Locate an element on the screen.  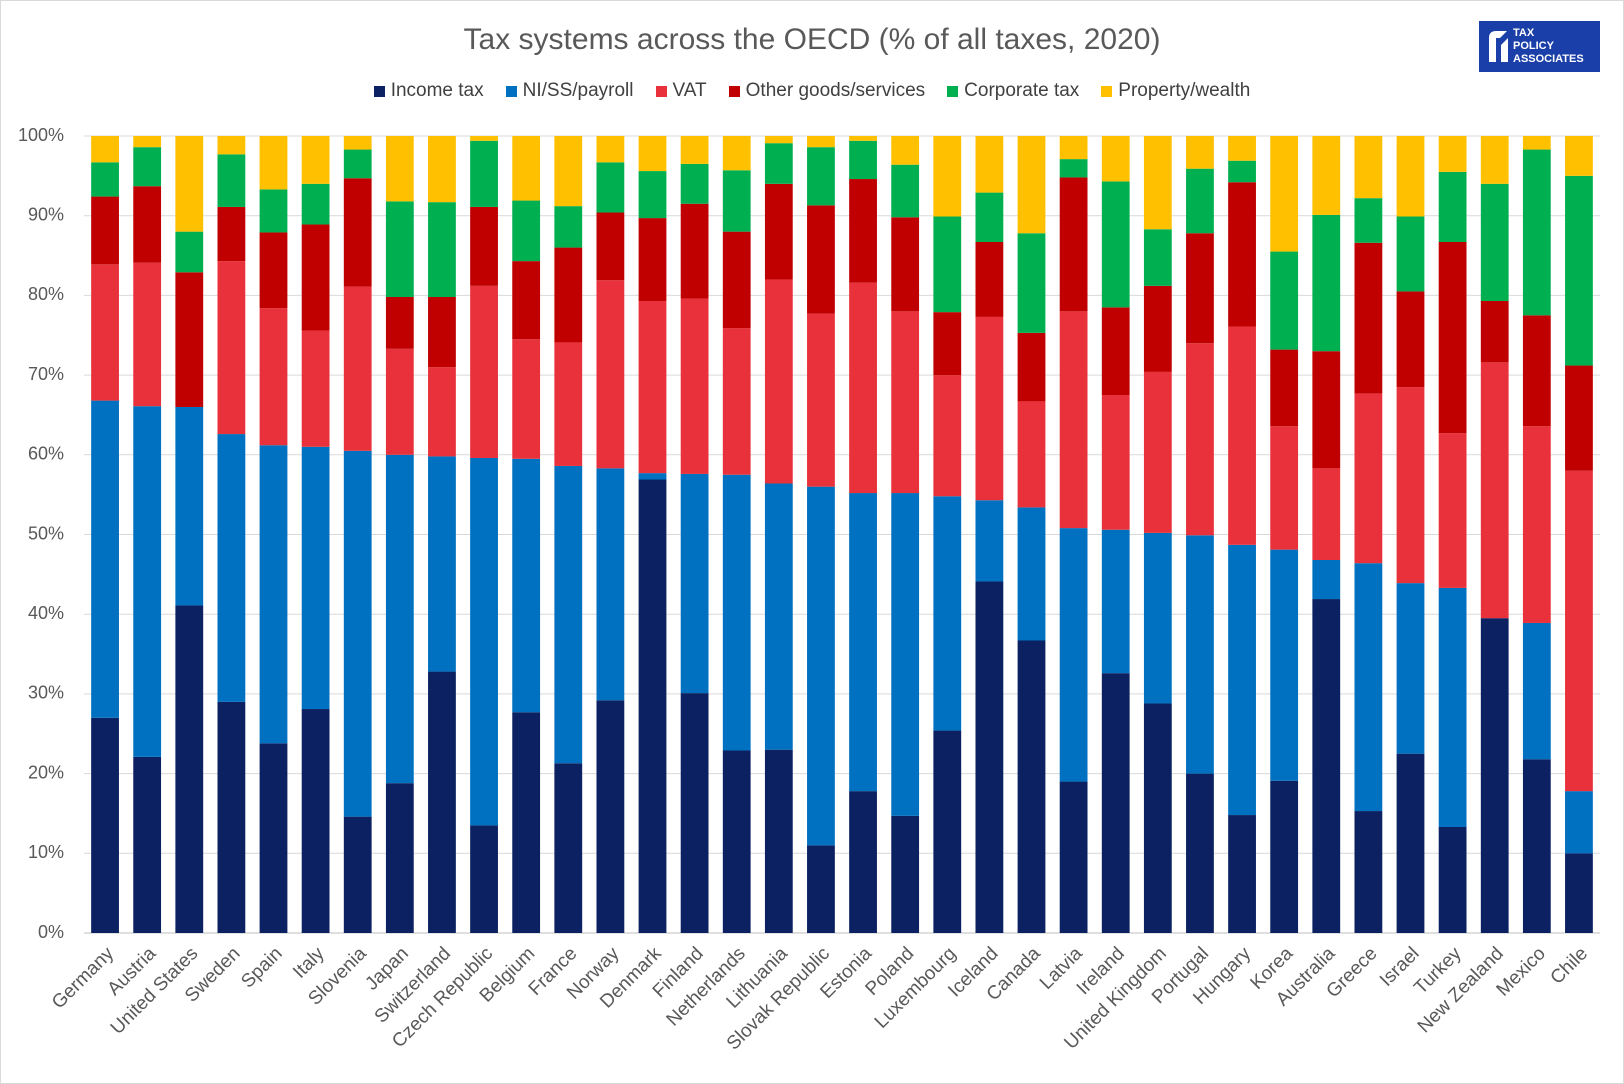
logo-box is located at coordinates (1539, 46).